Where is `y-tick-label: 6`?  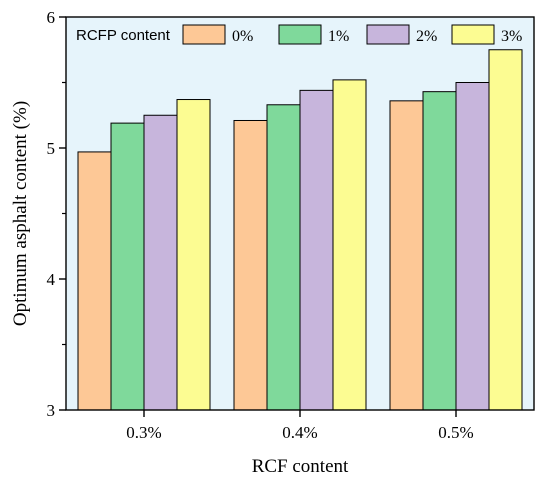
y-tick-label: 6 is located at coordinates (51, 17).